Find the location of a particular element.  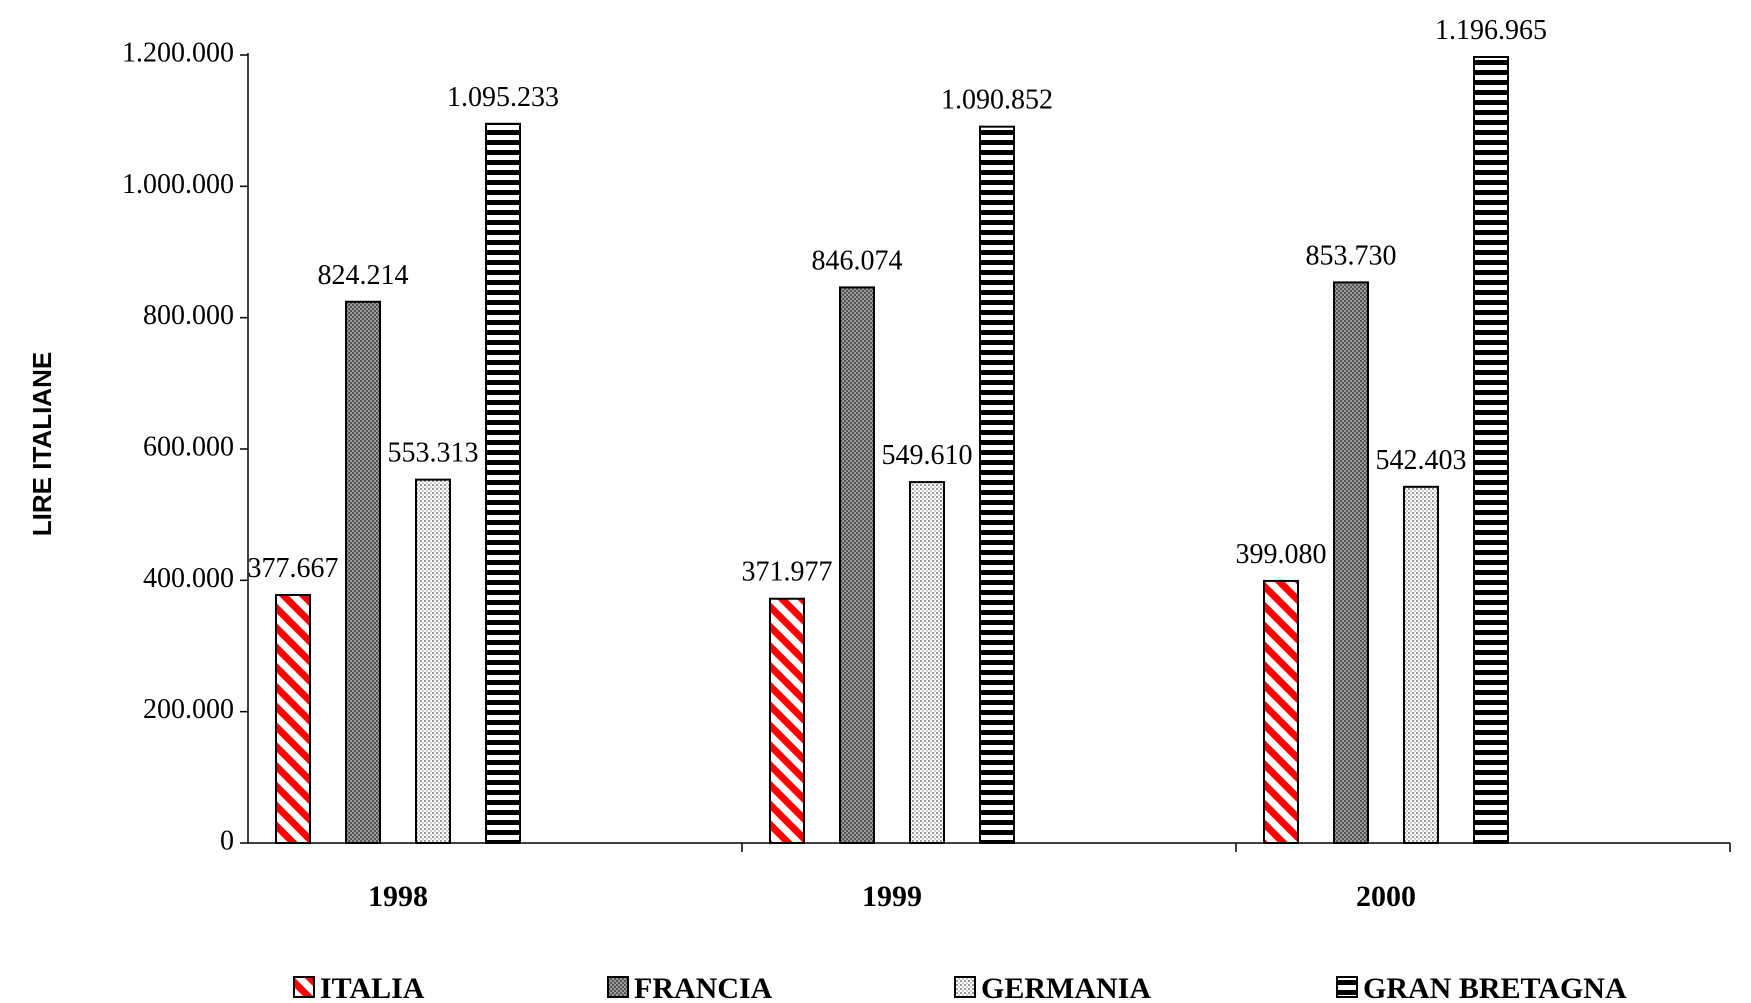

data-label: 1.095.233 is located at coordinates (503, 97).